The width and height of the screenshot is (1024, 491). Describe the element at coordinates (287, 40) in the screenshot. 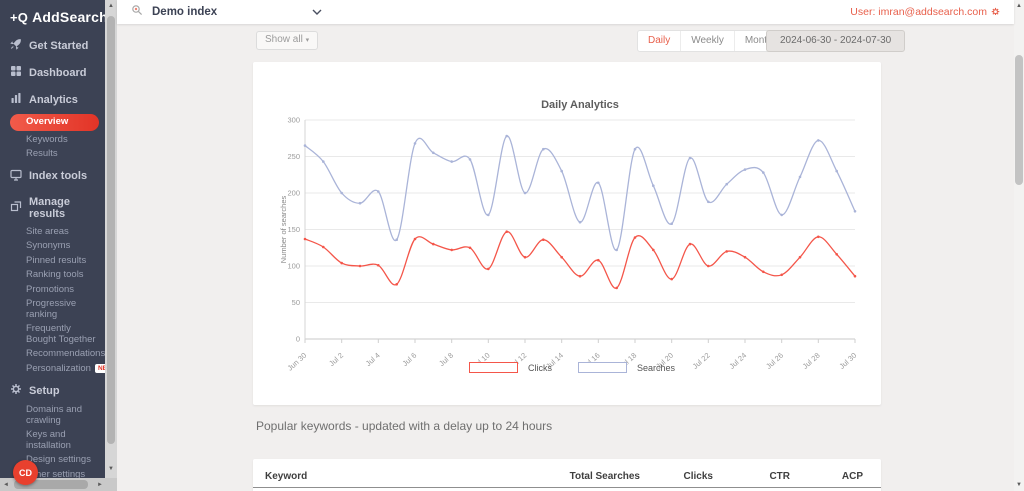

I see `show-all-button: Show all ▾` at that location.